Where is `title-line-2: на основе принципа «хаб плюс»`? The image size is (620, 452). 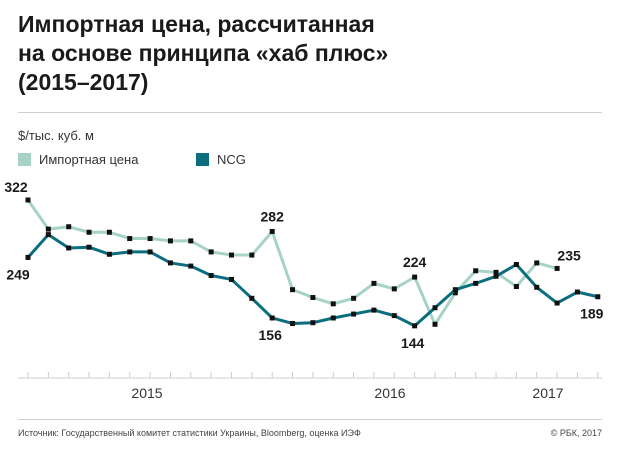
title-line-2: на основе принципа «хаб плюс» is located at coordinates (203, 53).